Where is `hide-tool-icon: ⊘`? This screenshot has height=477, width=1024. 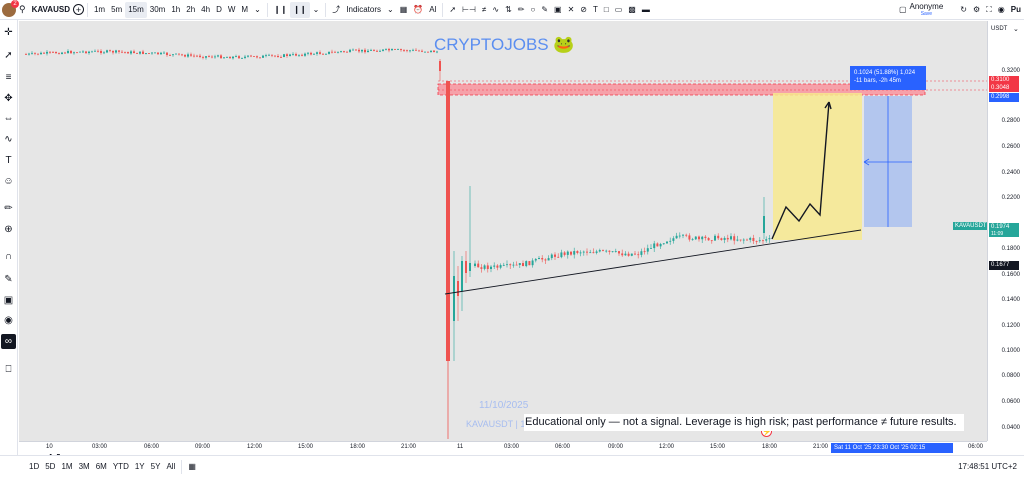
hide-tool-icon: ⊘ is located at coordinates (583, 9).